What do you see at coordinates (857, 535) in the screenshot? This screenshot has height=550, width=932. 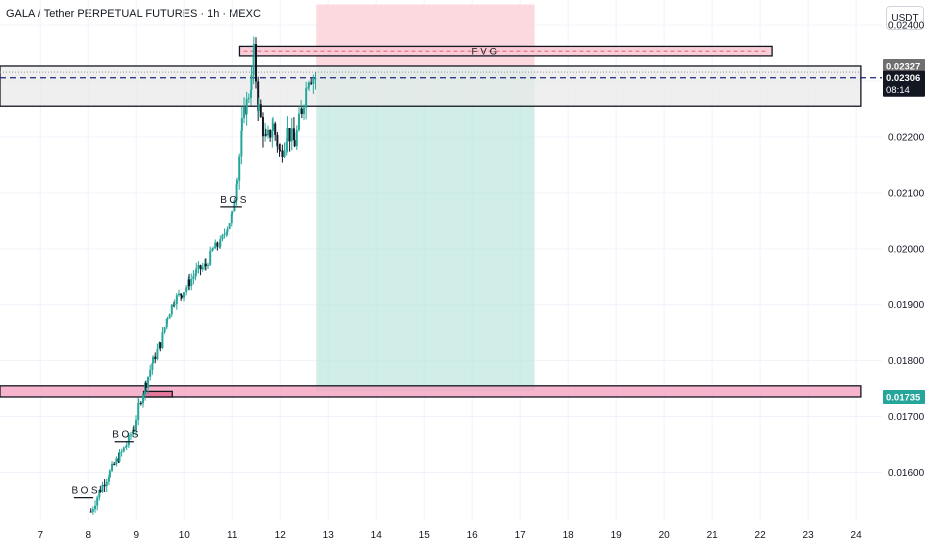 I see `x-tick-label: 24` at bounding box center [857, 535].